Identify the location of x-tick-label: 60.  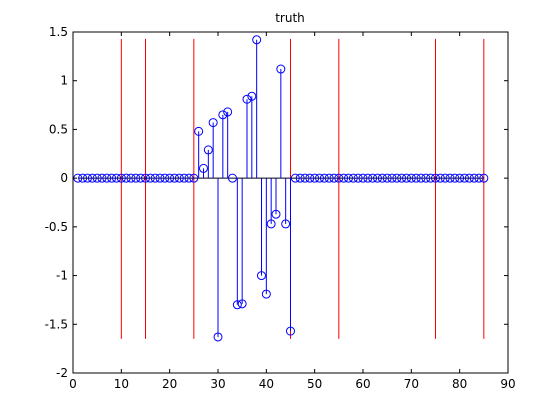
(362, 384).